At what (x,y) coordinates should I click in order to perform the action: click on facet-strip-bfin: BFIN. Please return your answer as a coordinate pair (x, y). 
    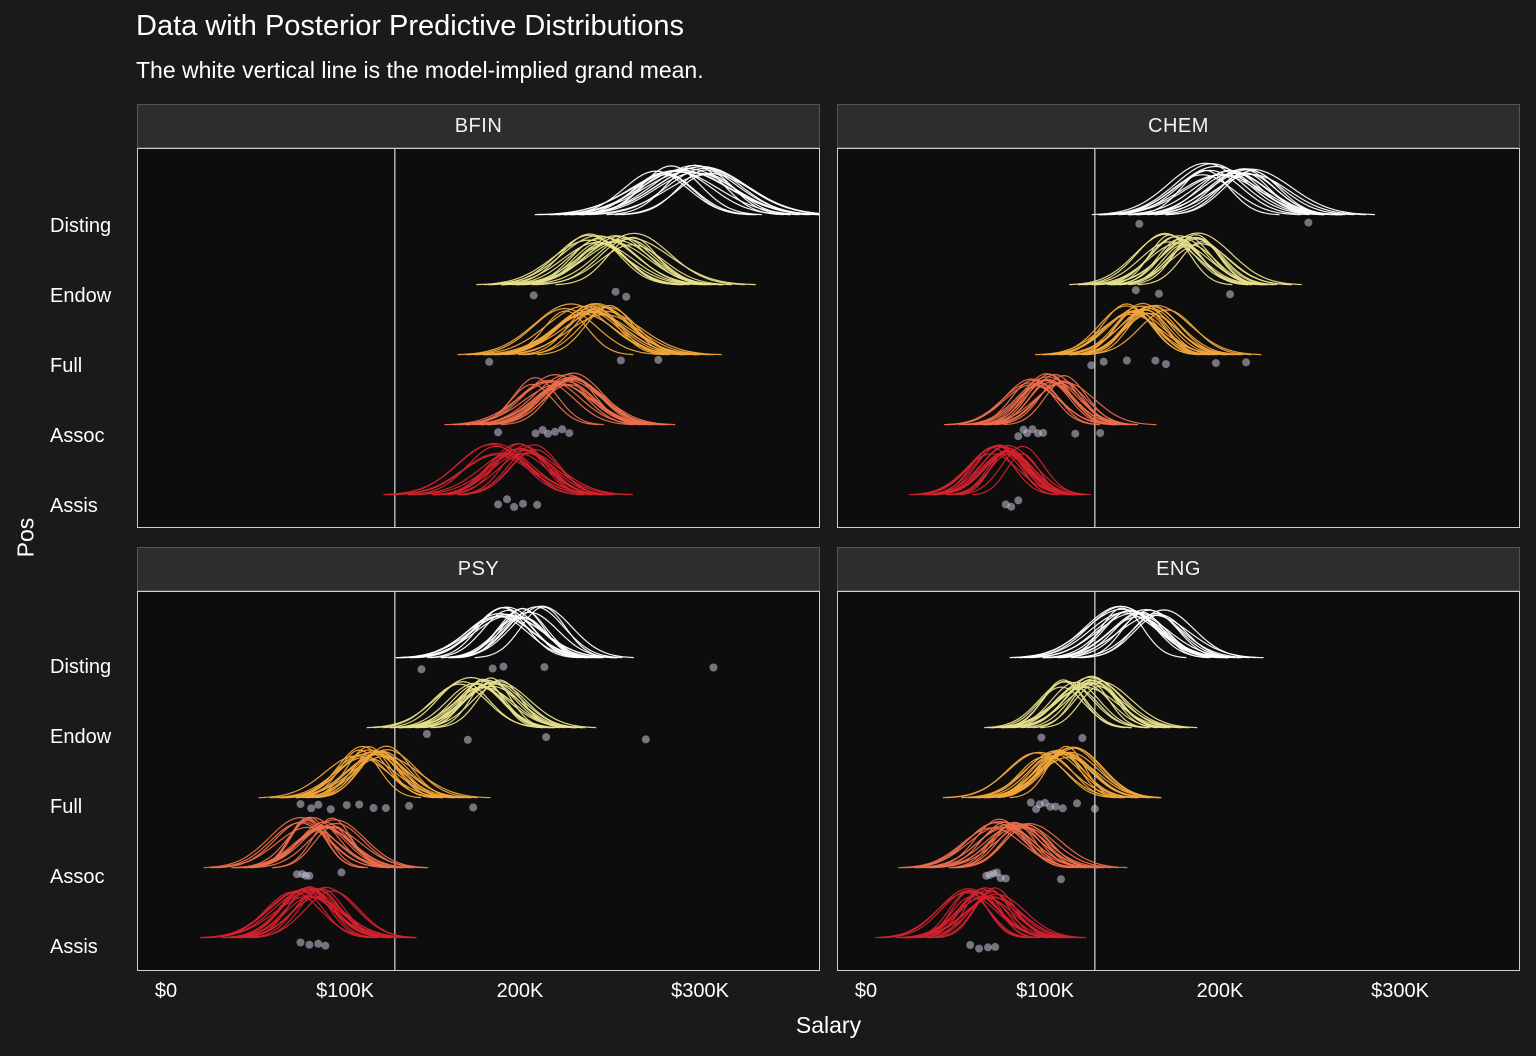
    Looking at the image, I should click on (478, 126).